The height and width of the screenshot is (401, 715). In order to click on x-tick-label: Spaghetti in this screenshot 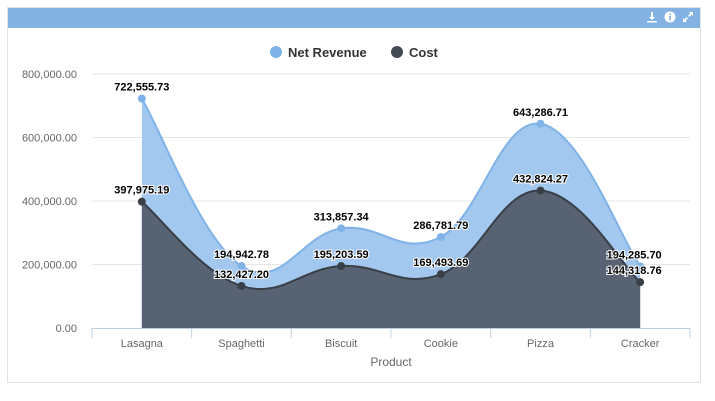, I will do `click(241, 344)`.